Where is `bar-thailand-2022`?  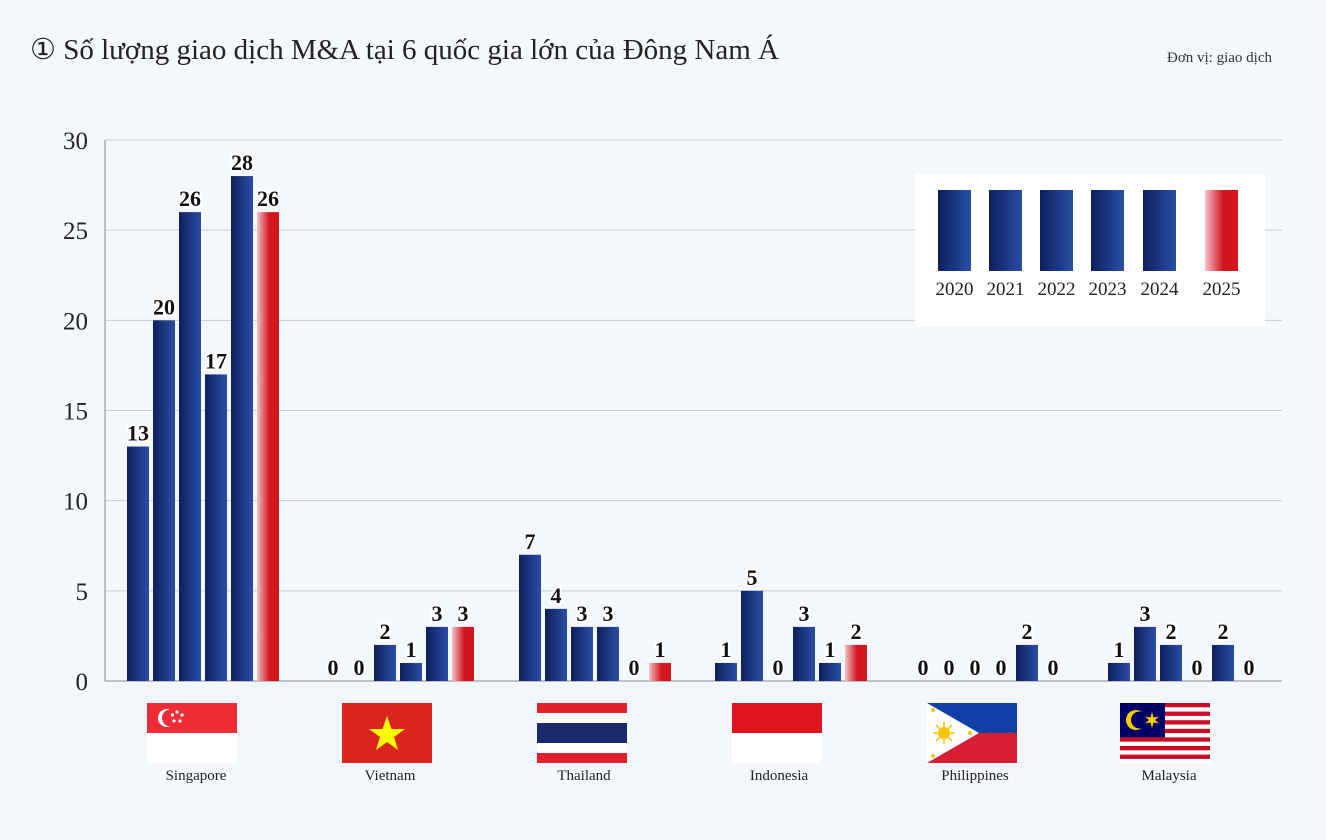 bar-thailand-2022 is located at coordinates (582, 653).